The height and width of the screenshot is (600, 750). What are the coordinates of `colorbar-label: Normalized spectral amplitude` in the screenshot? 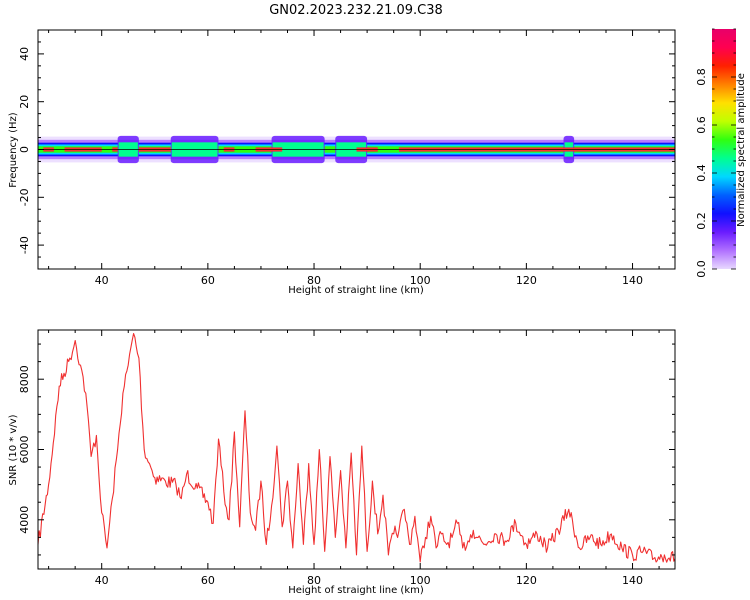 It's located at (741, 150).